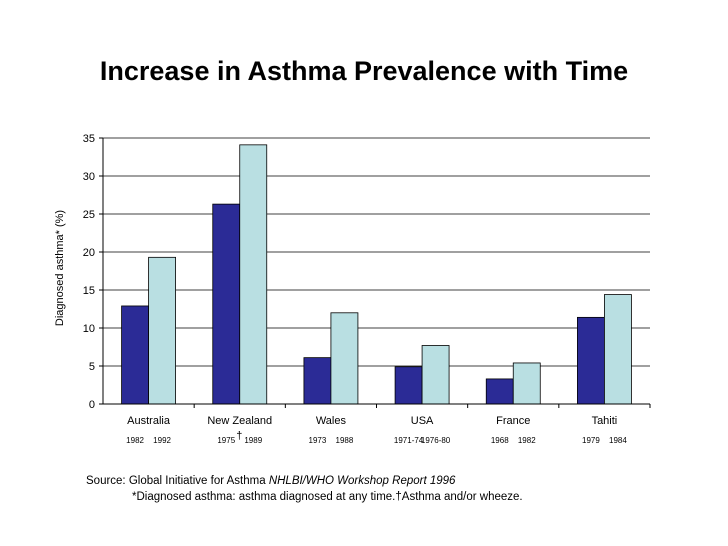  I want to click on x-category-label: Australia, so click(149, 421).